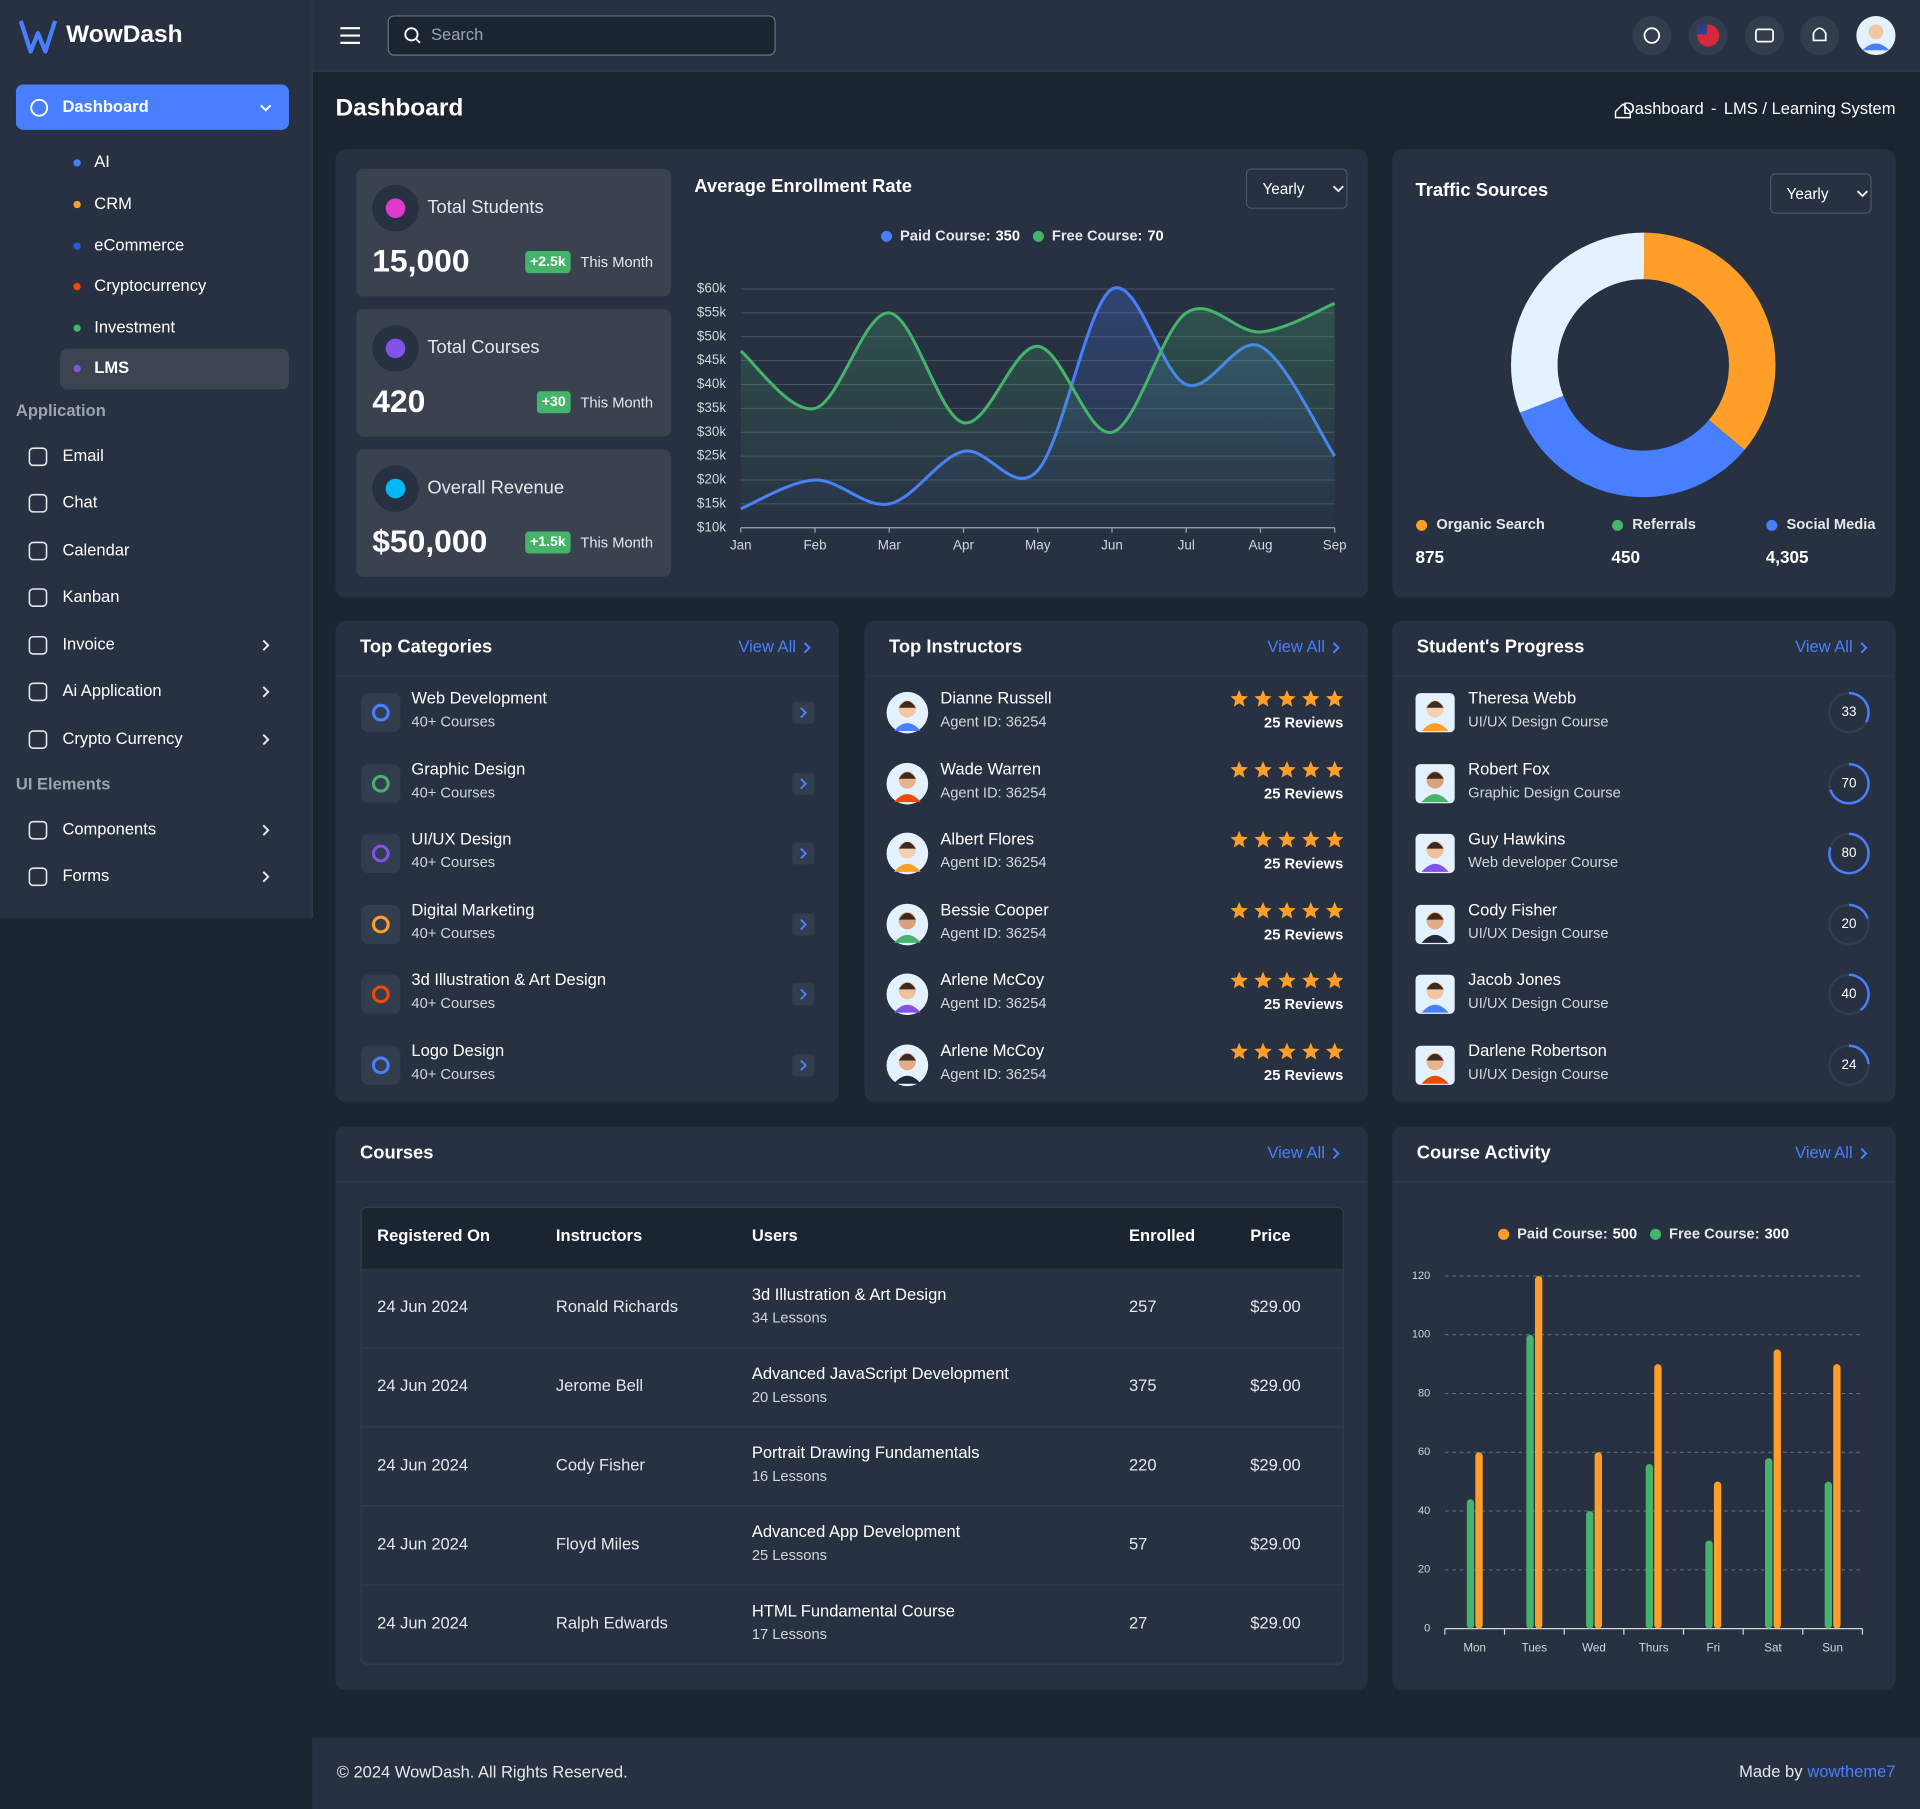 The image size is (1920, 1809). Describe the element at coordinates (79, 502) in the screenshot. I see `menu-label: Chat` at that location.